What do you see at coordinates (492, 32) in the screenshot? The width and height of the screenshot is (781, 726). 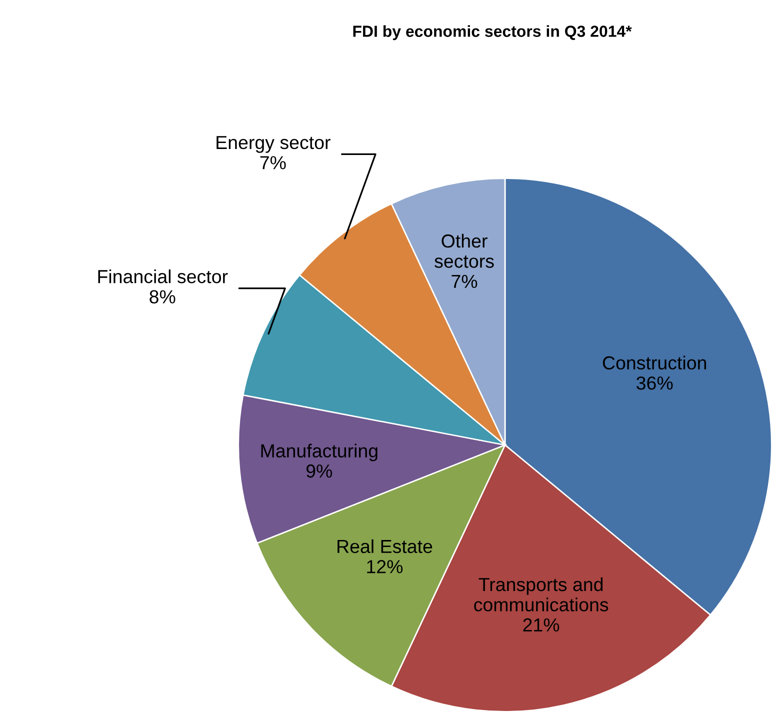 I see `chart-title: FDI by economic sectors in Q3 2014*` at bounding box center [492, 32].